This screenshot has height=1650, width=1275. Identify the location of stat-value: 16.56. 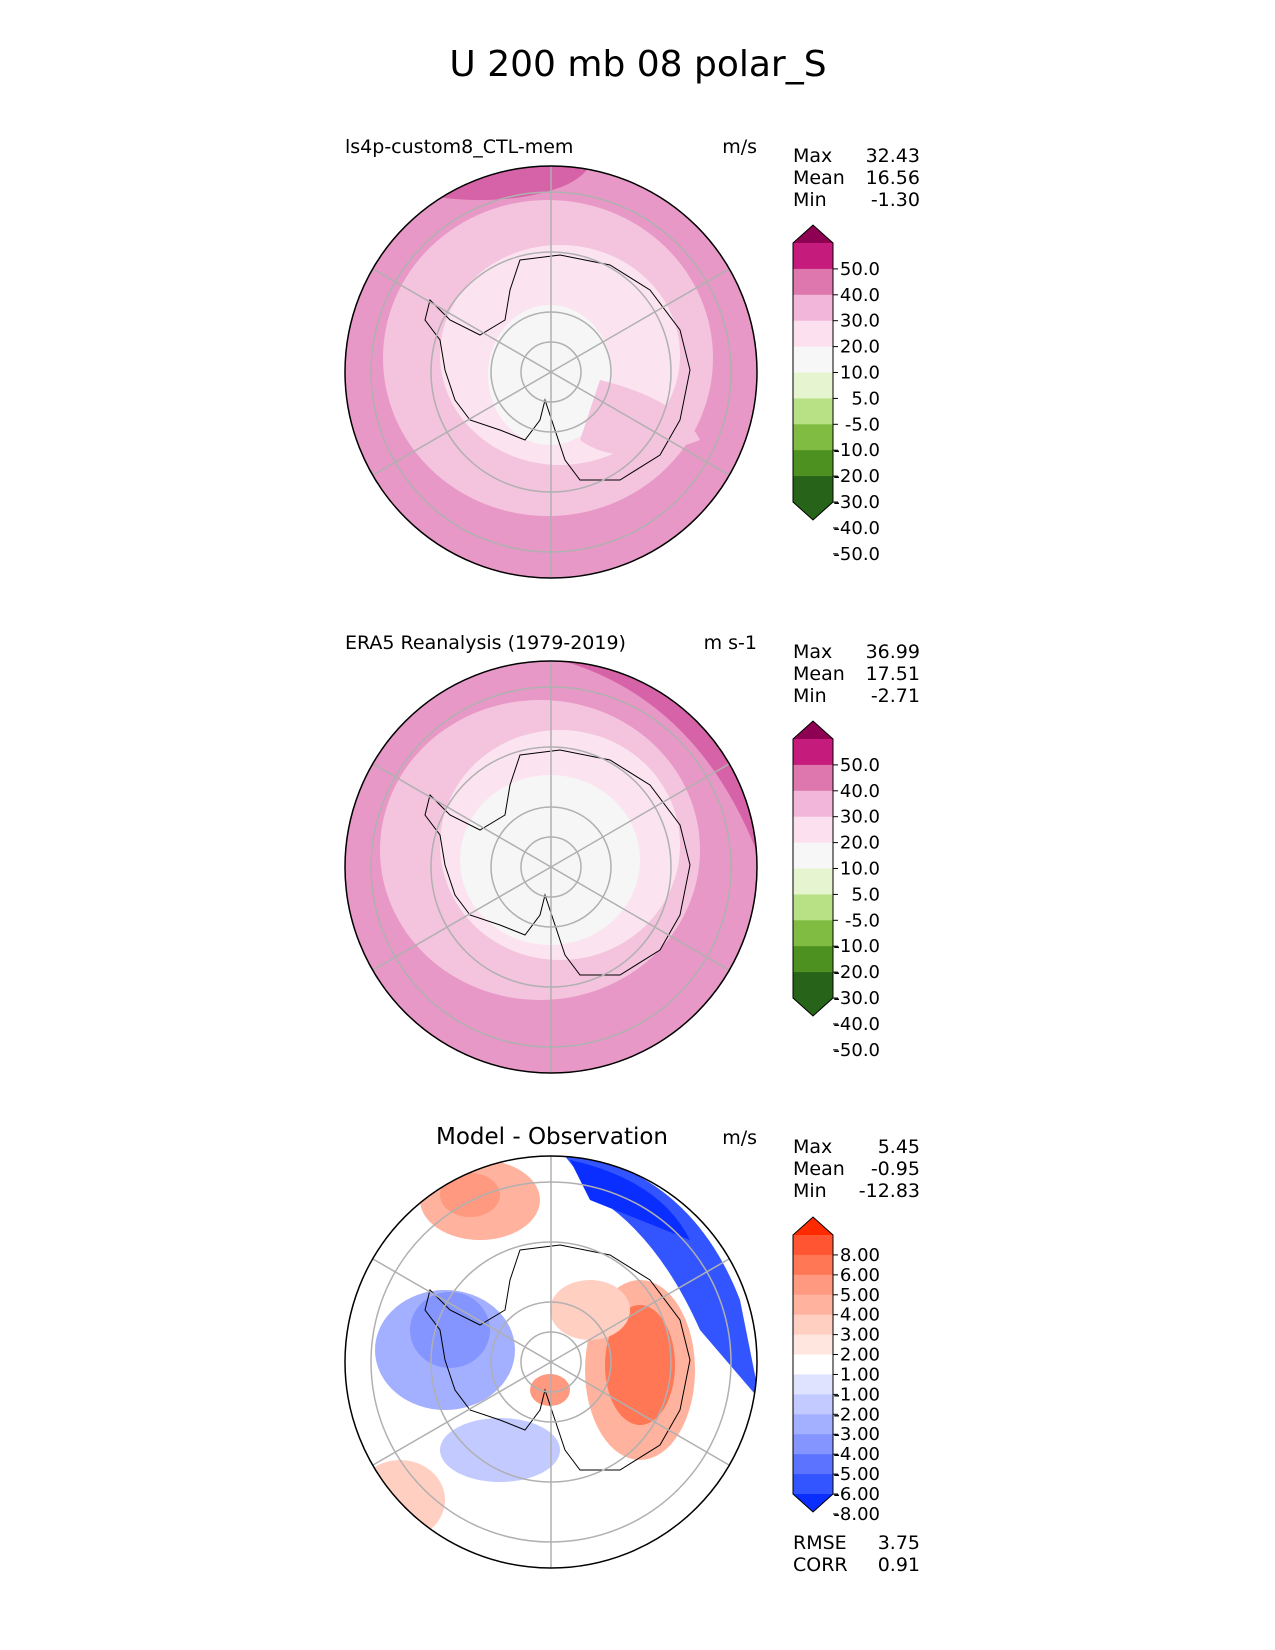
(893, 178).